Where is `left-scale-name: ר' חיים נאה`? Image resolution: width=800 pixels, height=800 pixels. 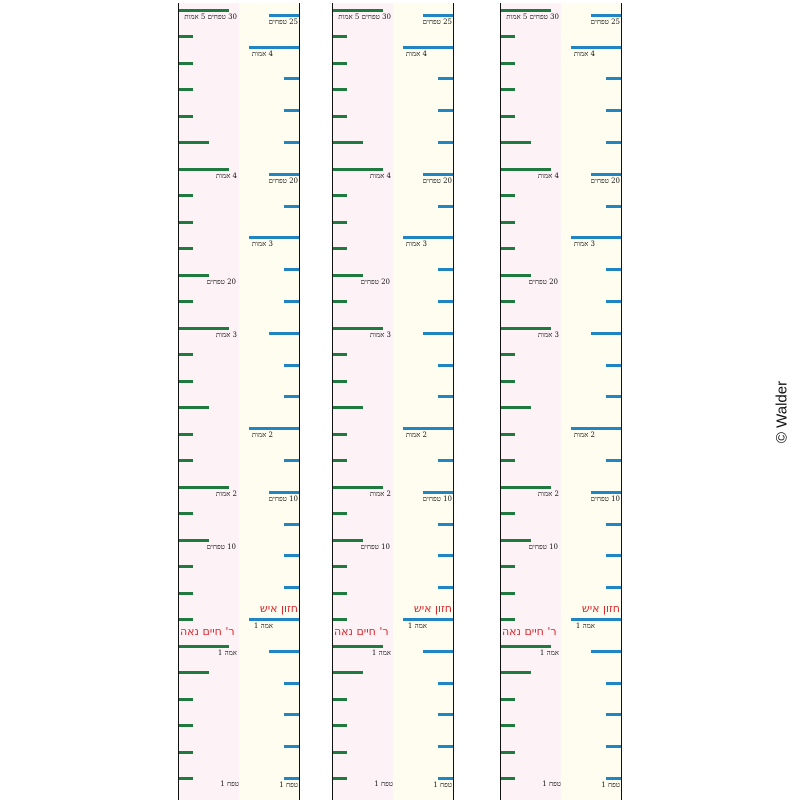 left-scale-name: ר' חיים נאה is located at coordinates (529, 631).